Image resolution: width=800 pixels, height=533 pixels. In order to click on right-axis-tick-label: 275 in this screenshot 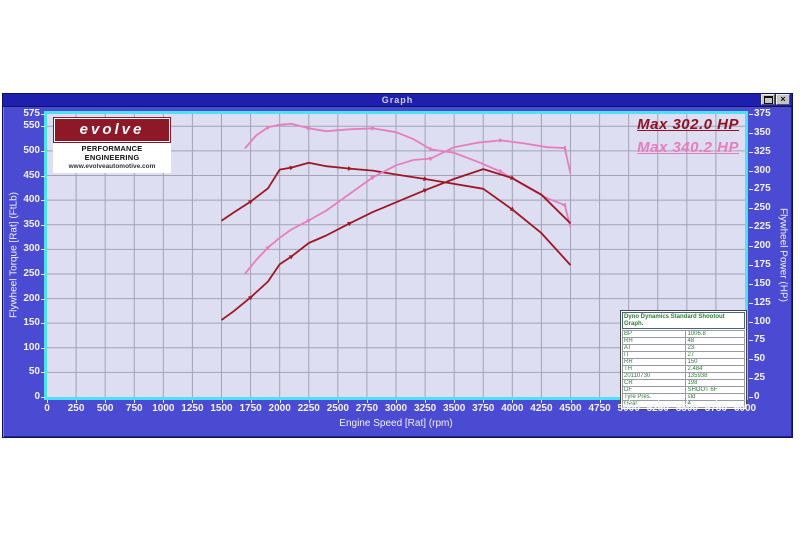, I will do `click(762, 189)`.